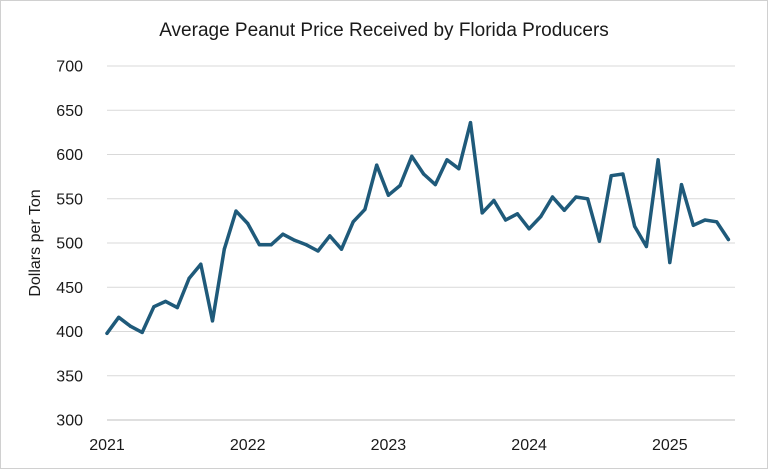  I want to click on y-tick-label: 600, so click(69, 155).